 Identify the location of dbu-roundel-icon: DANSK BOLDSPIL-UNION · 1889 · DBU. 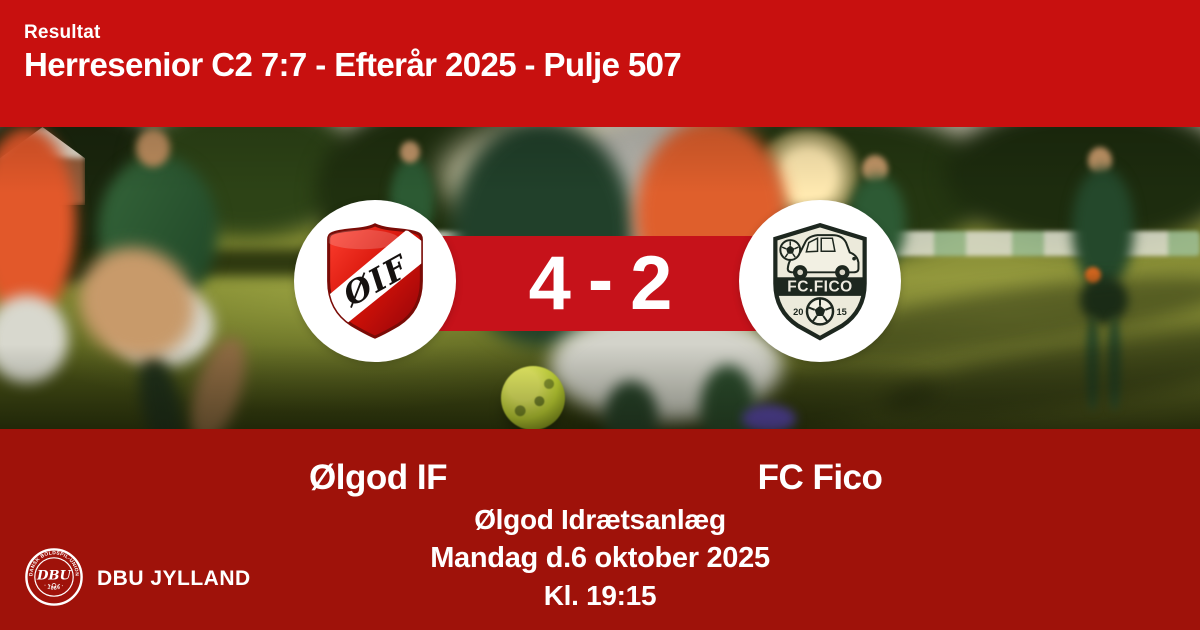
(54, 577).